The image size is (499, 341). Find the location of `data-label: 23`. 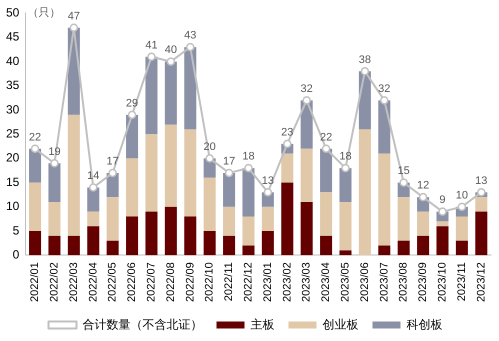

data-label: 23 is located at coordinates (287, 132).